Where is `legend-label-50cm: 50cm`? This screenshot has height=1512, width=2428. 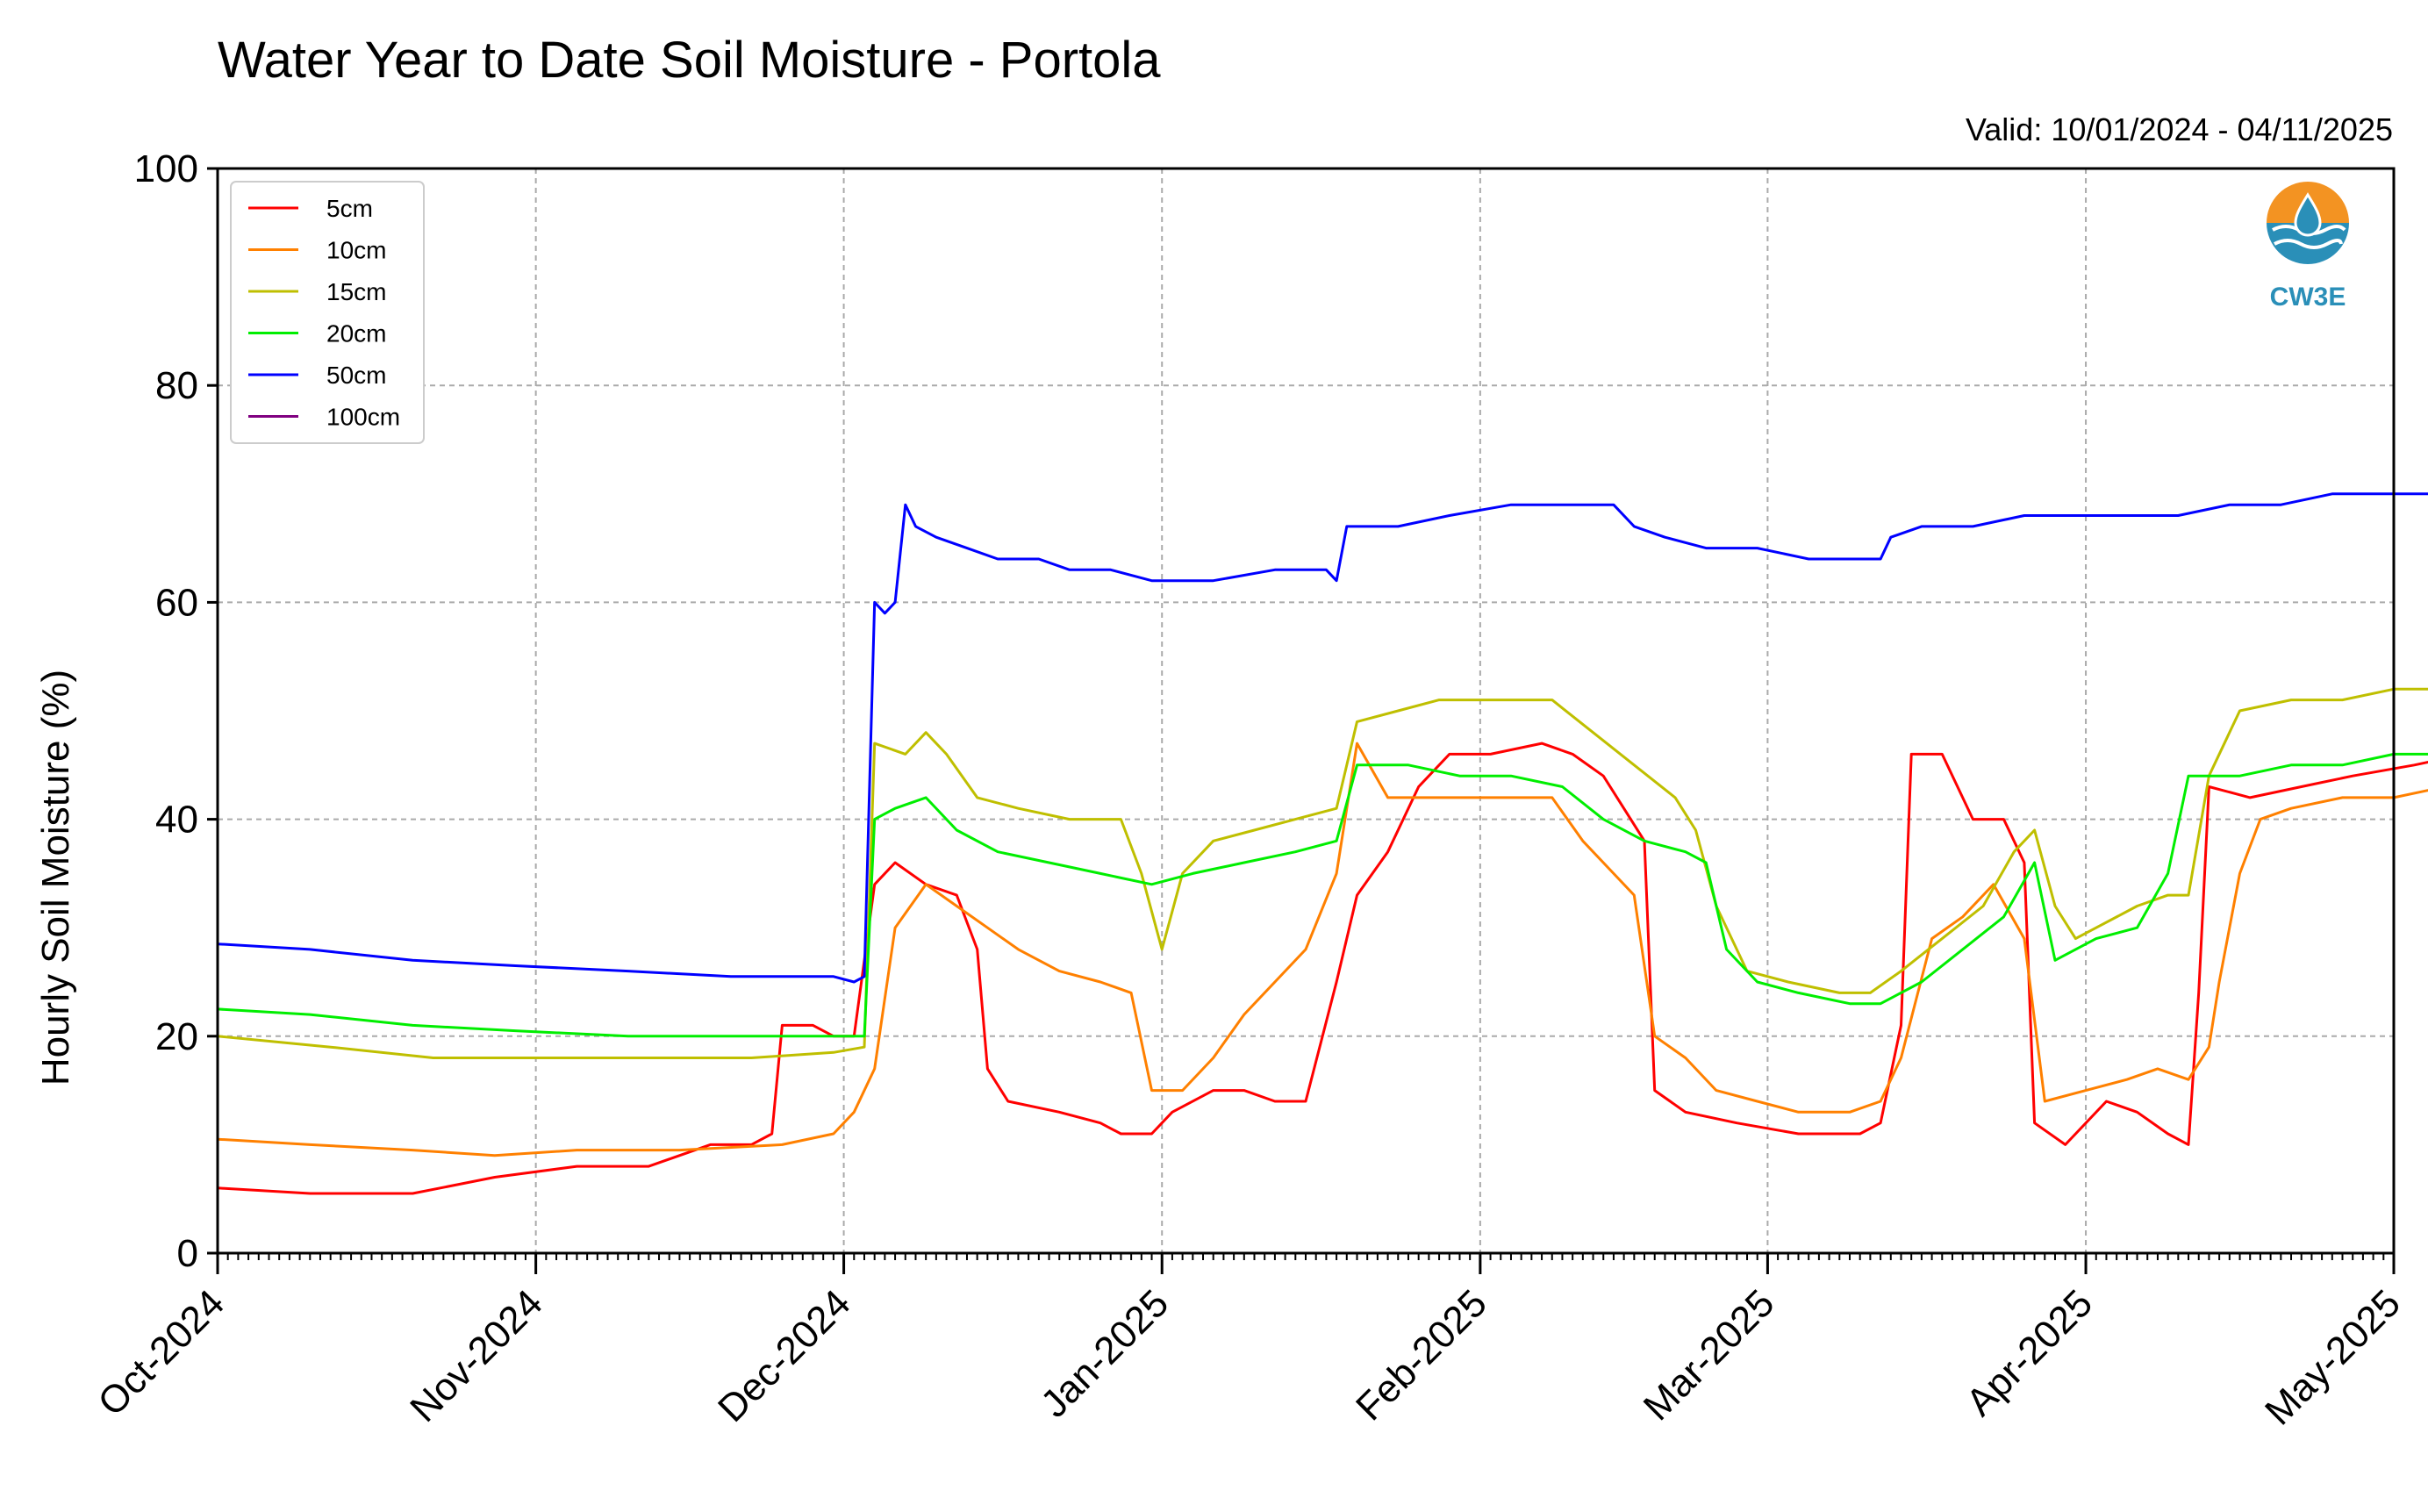 legend-label-50cm: 50cm is located at coordinates (356, 375).